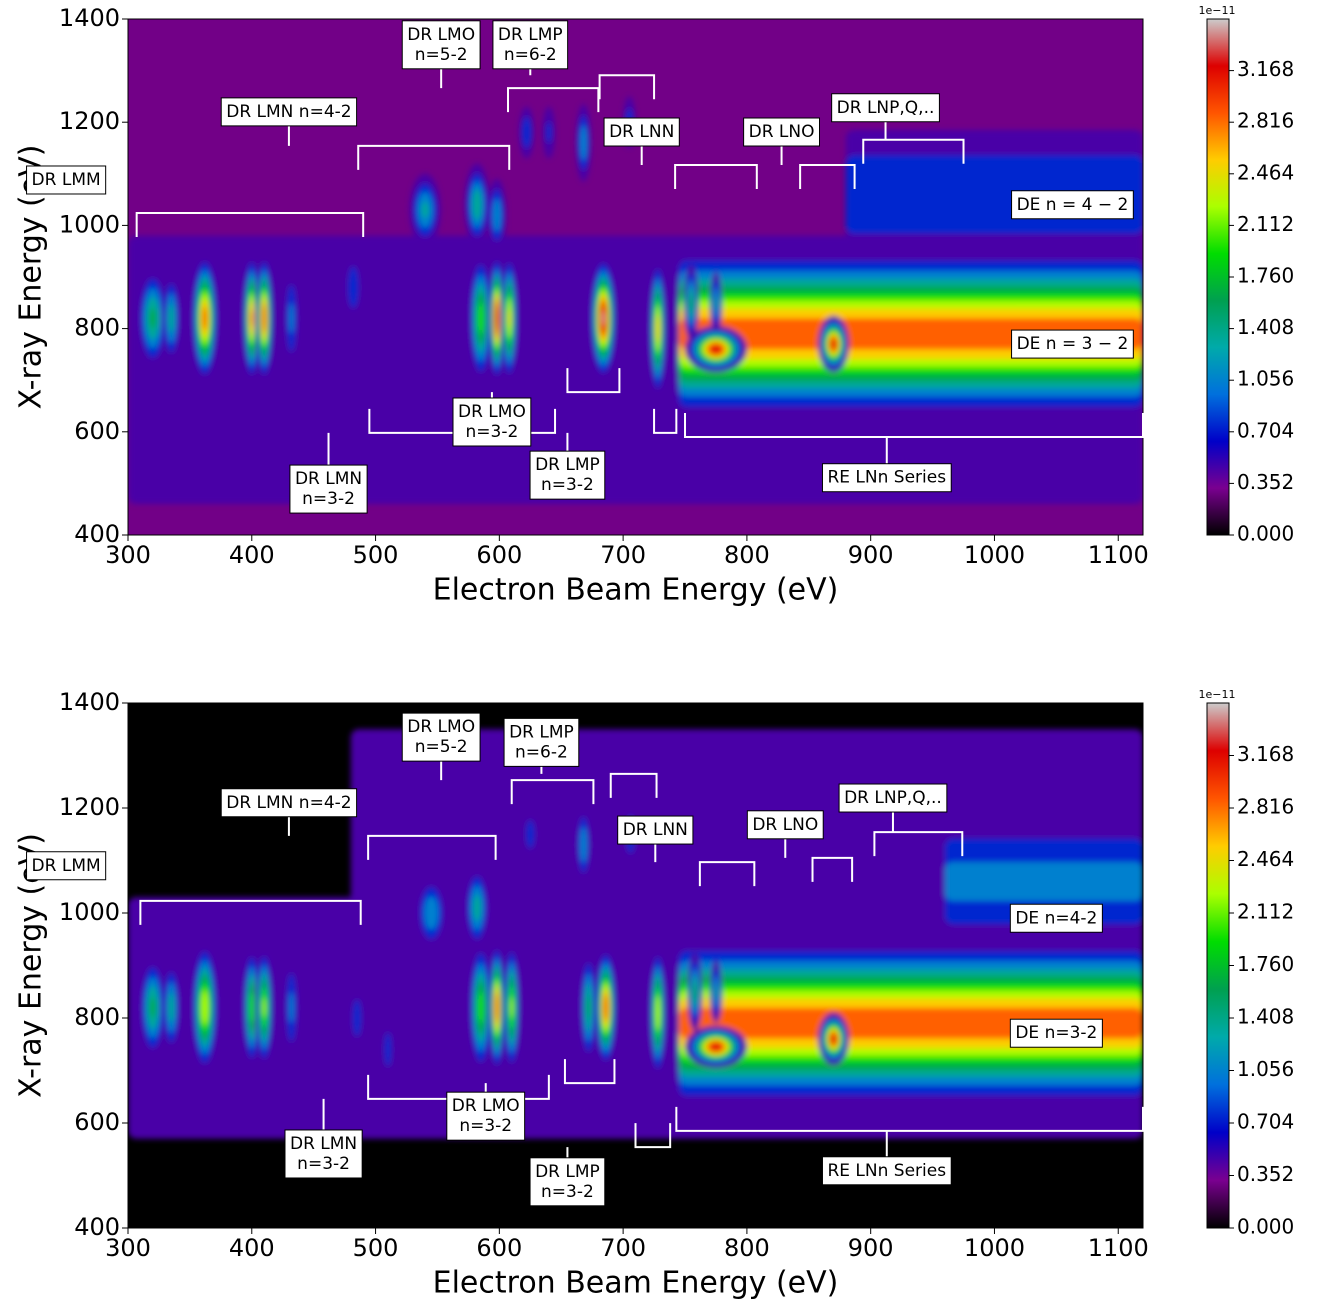 The height and width of the screenshot is (1304, 1319). I want to click on annotation: DR LNP,Q,.., so click(898, 128).